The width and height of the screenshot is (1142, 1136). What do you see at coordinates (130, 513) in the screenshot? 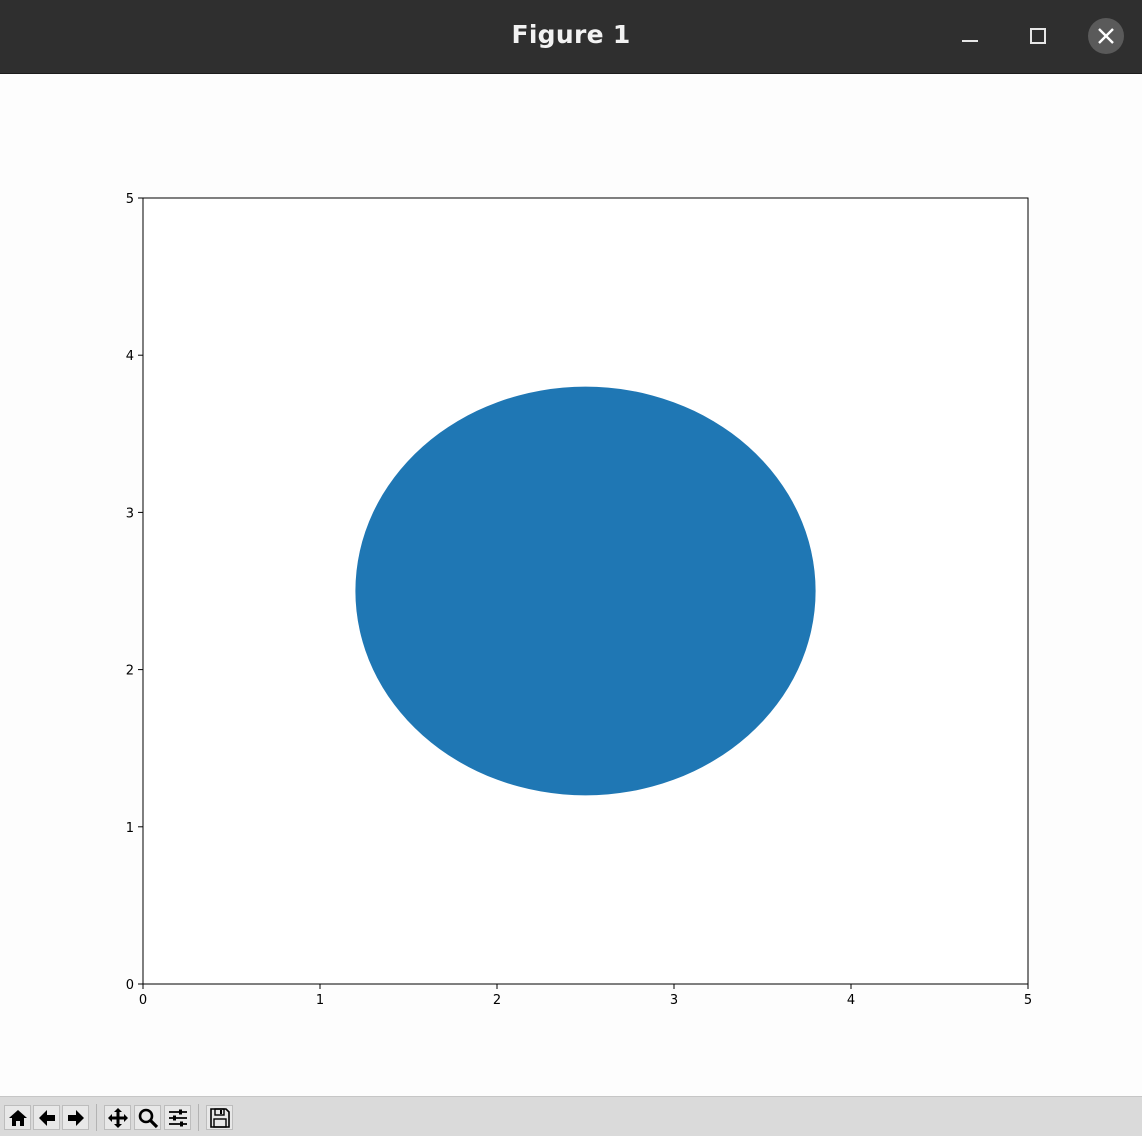
I see `y-tick-label: 3` at bounding box center [130, 513].